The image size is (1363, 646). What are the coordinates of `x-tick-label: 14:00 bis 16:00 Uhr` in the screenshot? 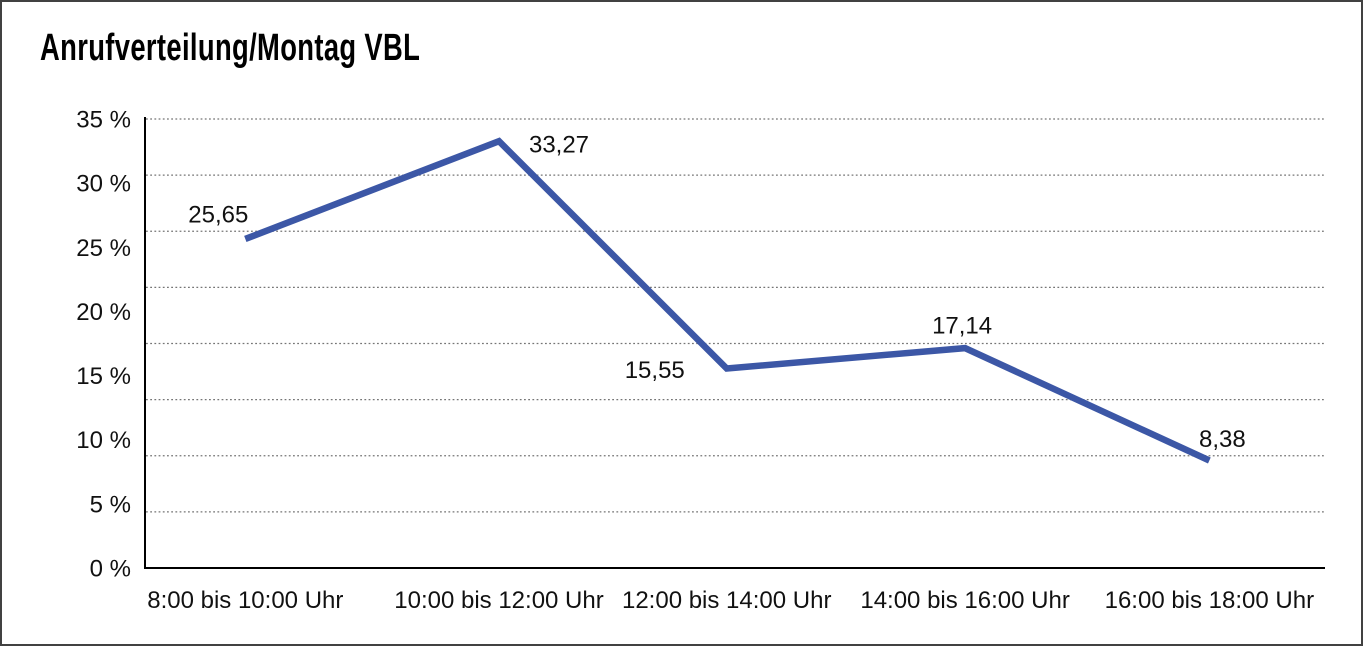 It's located at (964, 600).